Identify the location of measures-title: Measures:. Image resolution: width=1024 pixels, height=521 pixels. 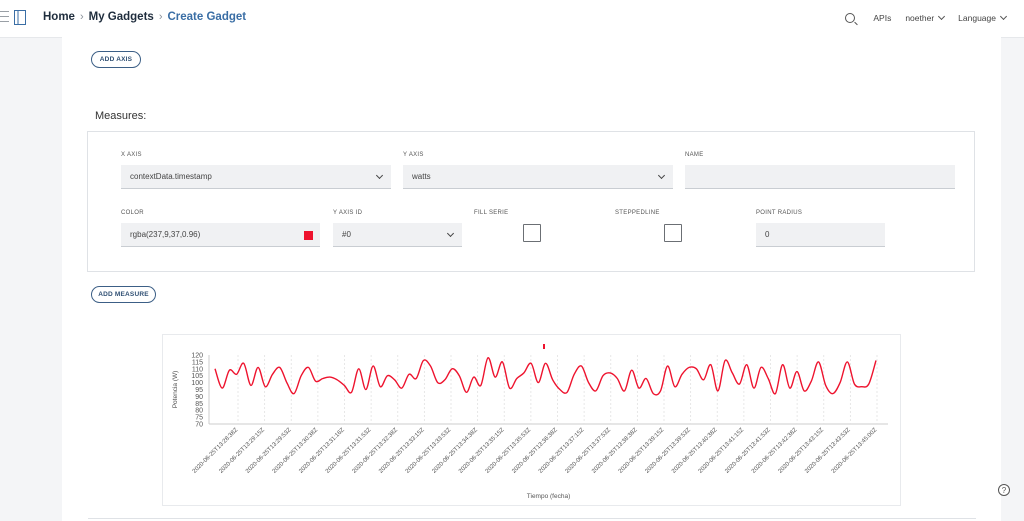
(121, 116).